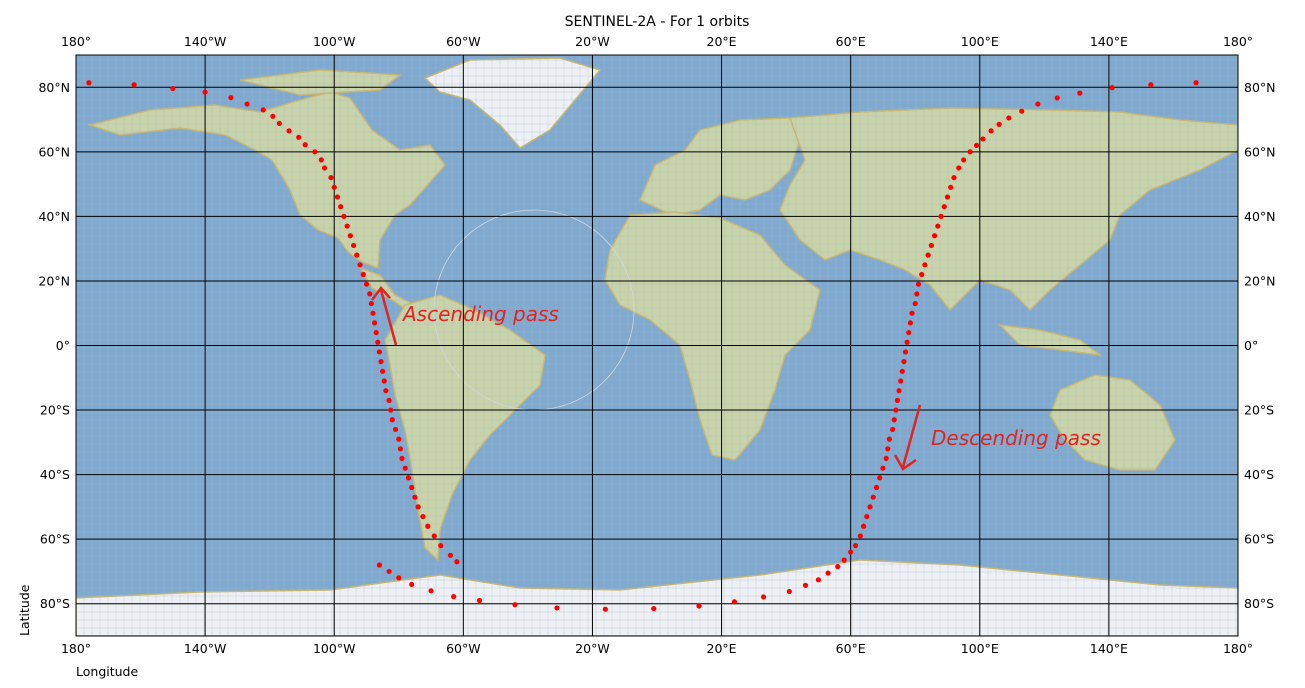 The image size is (1305, 688). What do you see at coordinates (722, 648) in the screenshot?
I see `x-tick-label-bottom: 20°E` at bounding box center [722, 648].